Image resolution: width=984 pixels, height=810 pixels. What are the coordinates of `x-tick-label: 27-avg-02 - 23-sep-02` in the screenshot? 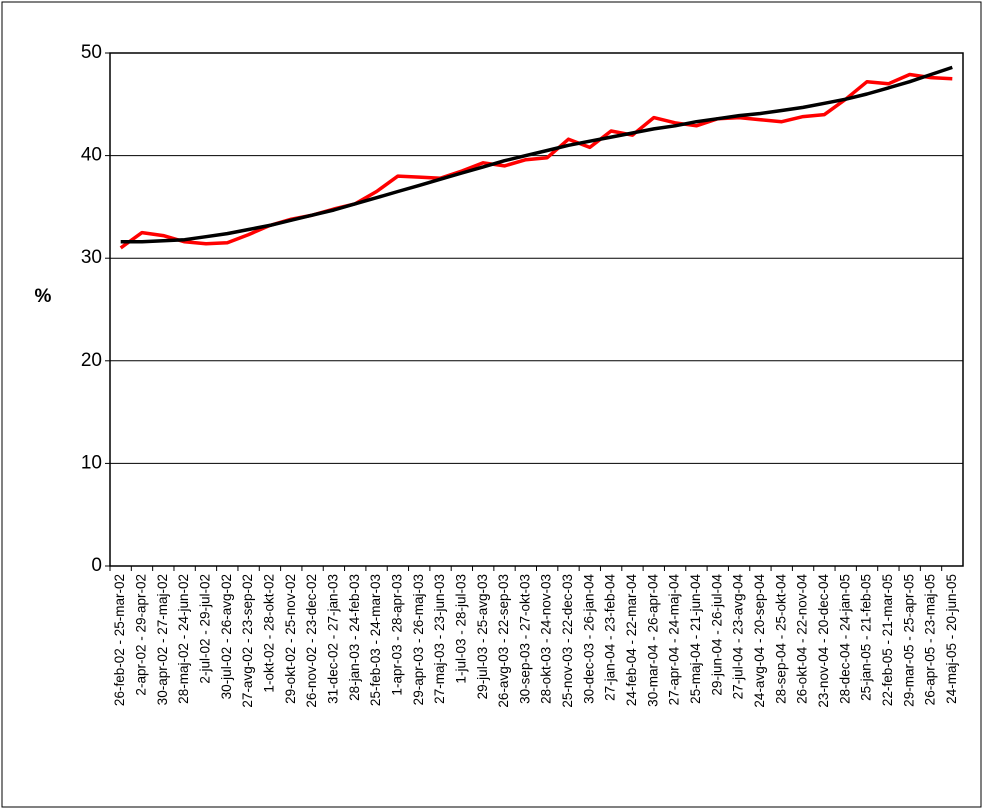 It's located at (247, 641).